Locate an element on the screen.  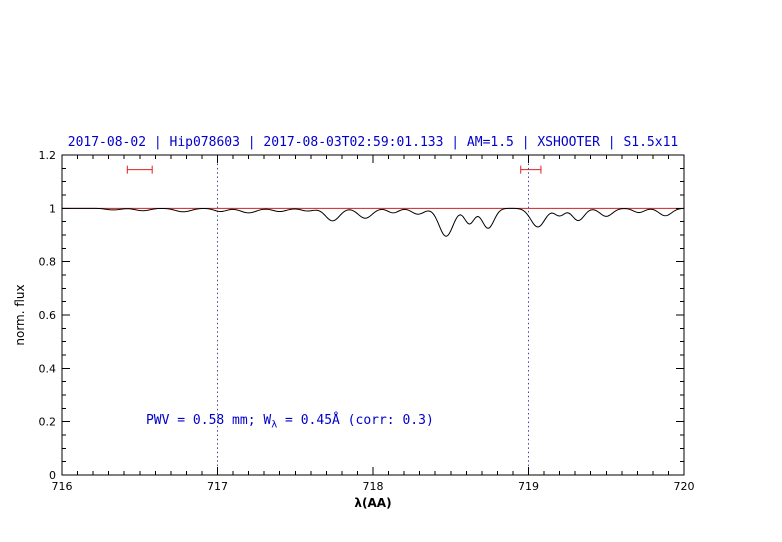
spectrum-path is located at coordinates (373, 222).